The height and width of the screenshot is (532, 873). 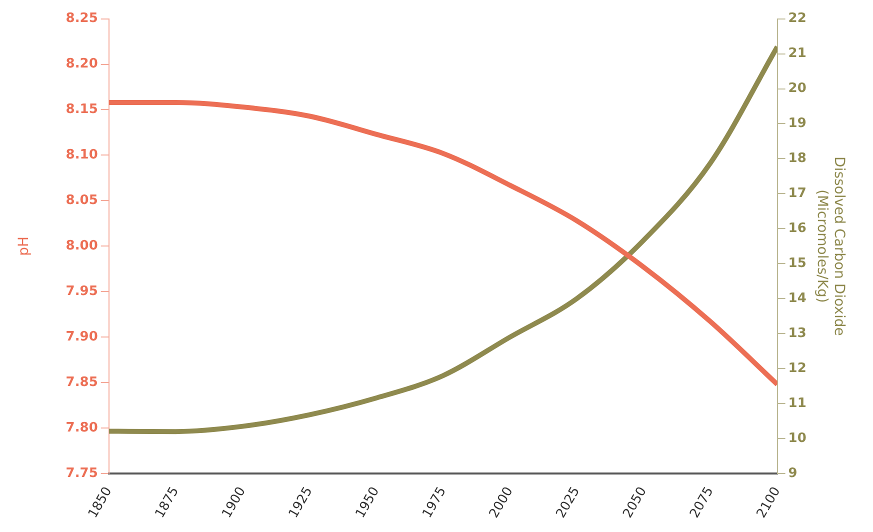 What do you see at coordinates (82, 18) in the screenshot?
I see `y-tick-label: 8.25` at bounding box center [82, 18].